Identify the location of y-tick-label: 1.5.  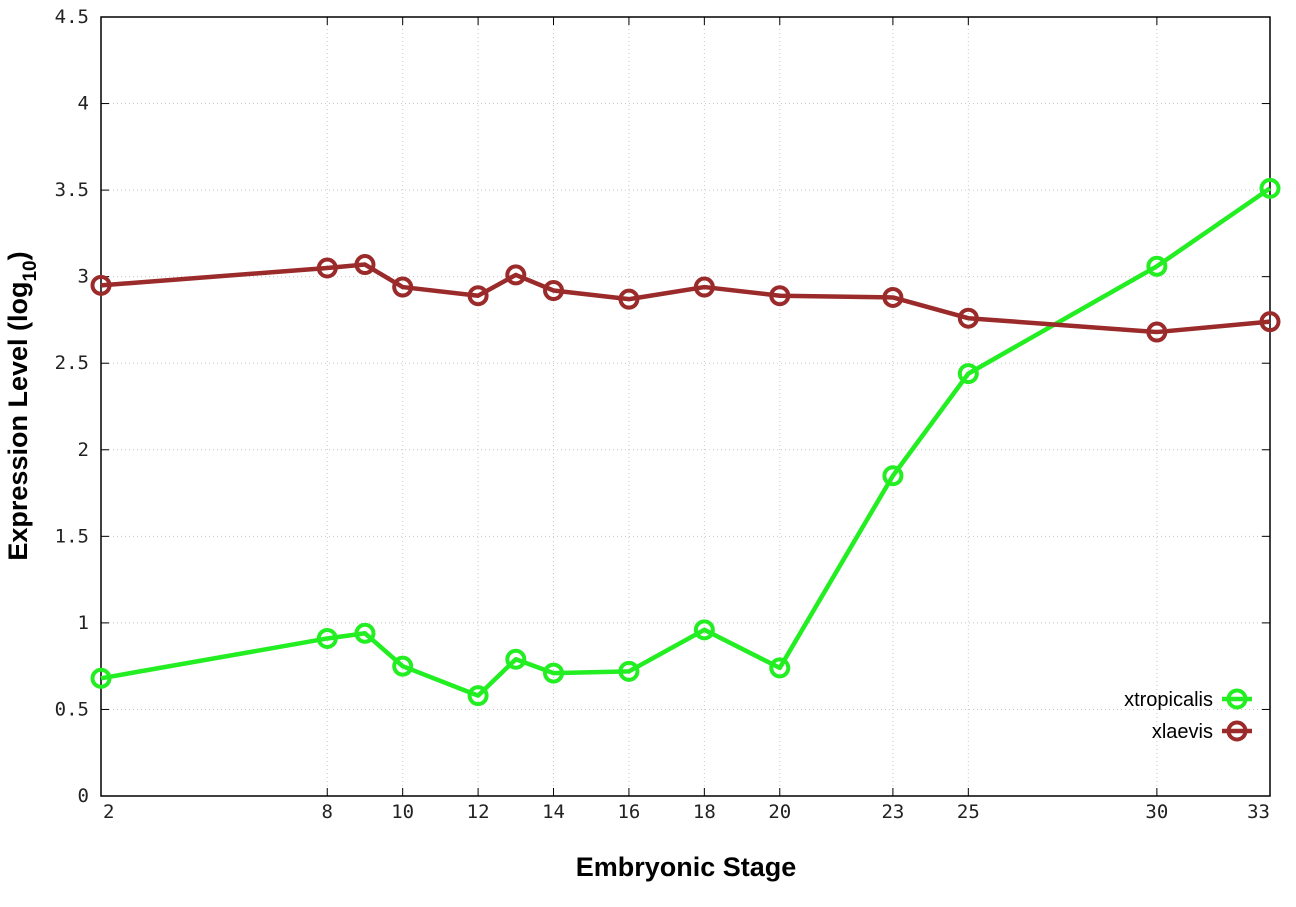
(72, 536).